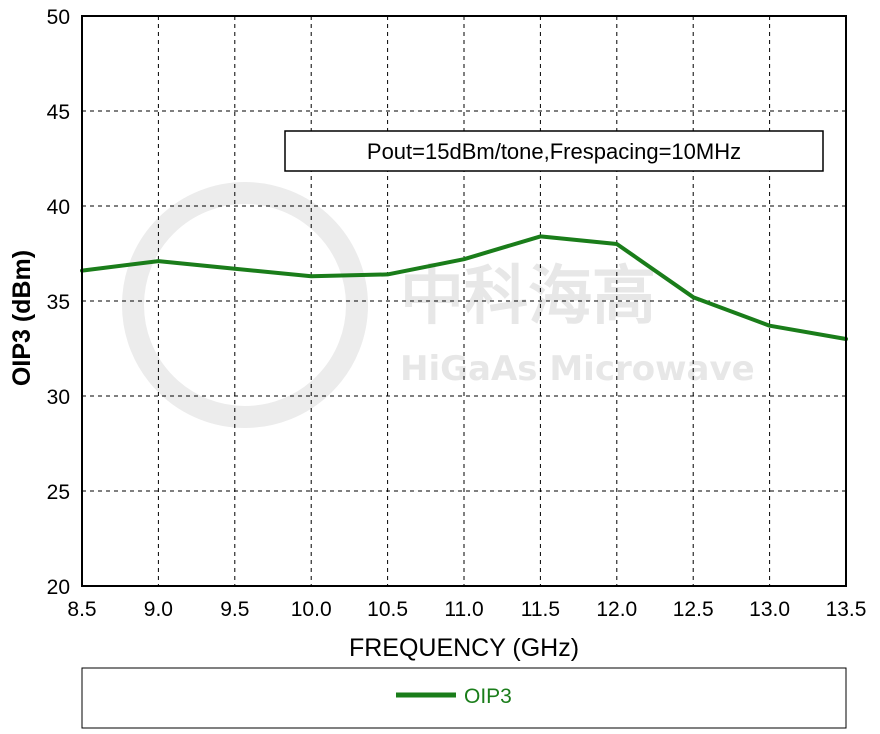  I want to click on annotation-text: Pout=15dBm/tone,Frespacing=10MHz, so click(554, 151).